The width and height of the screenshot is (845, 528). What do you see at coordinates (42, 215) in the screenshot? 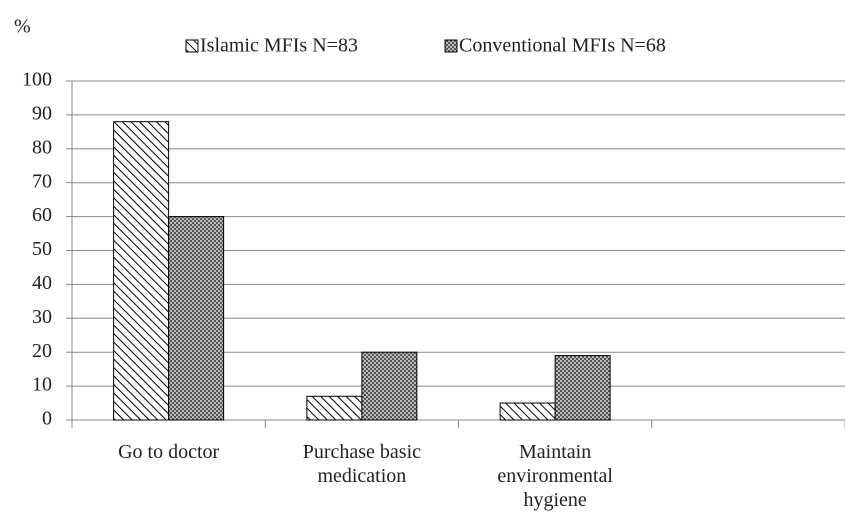
I see `y-tick-label: 60` at bounding box center [42, 215].